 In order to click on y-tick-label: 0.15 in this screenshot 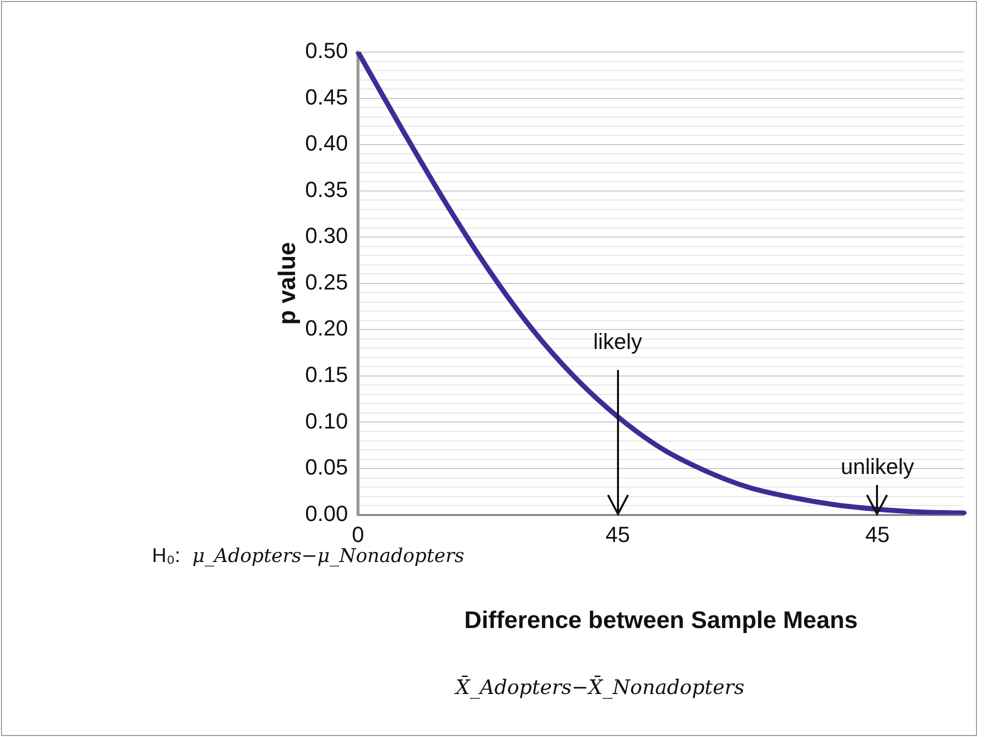, I will do `click(326, 375)`.